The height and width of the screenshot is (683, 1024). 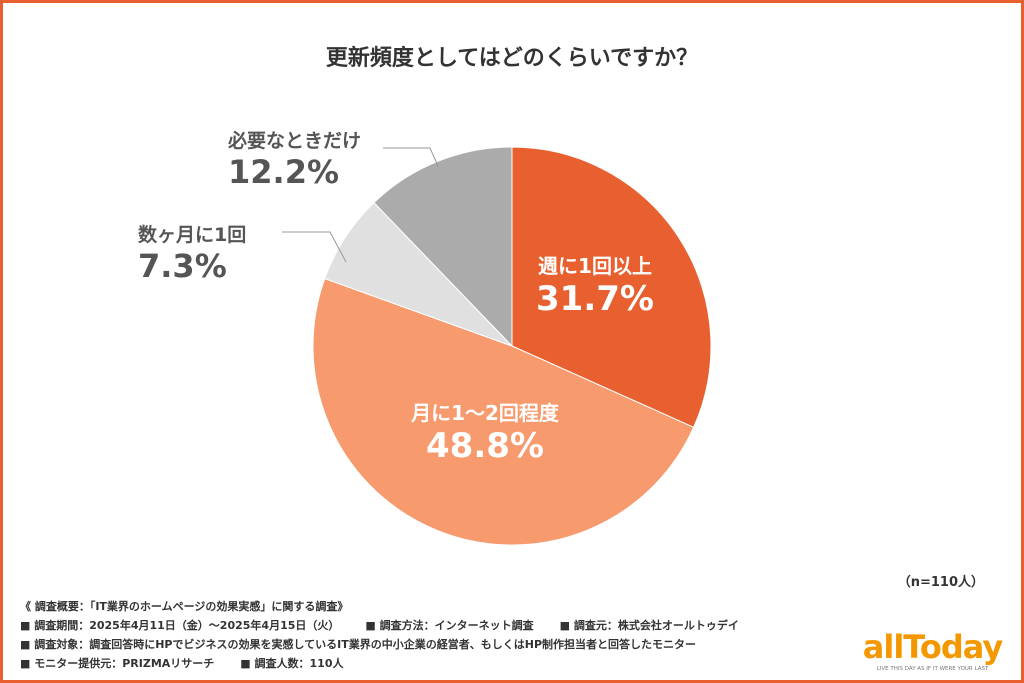 What do you see at coordinates (485, 446) in the screenshot?
I see `slice-value: 48.8%` at bounding box center [485, 446].